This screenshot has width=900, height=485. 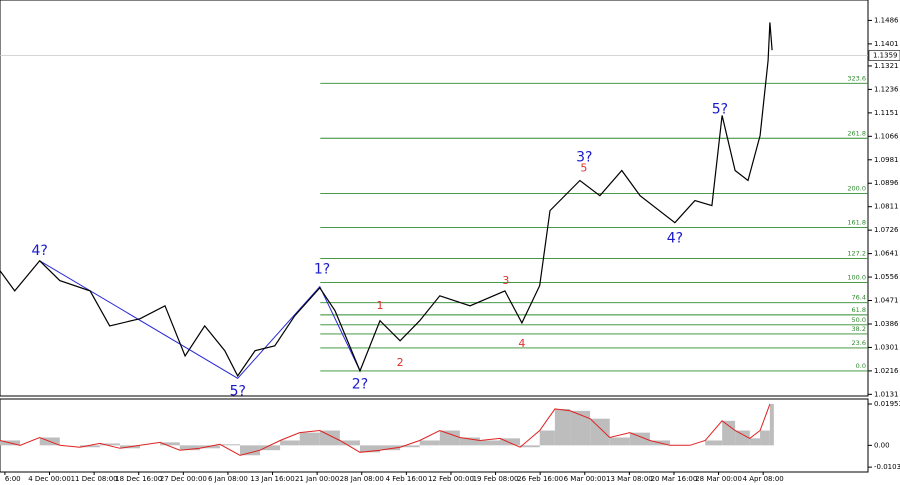 What do you see at coordinates (584, 158) in the screenshot?
I see `wave-label: 3?` at bounding box center [584, 158].